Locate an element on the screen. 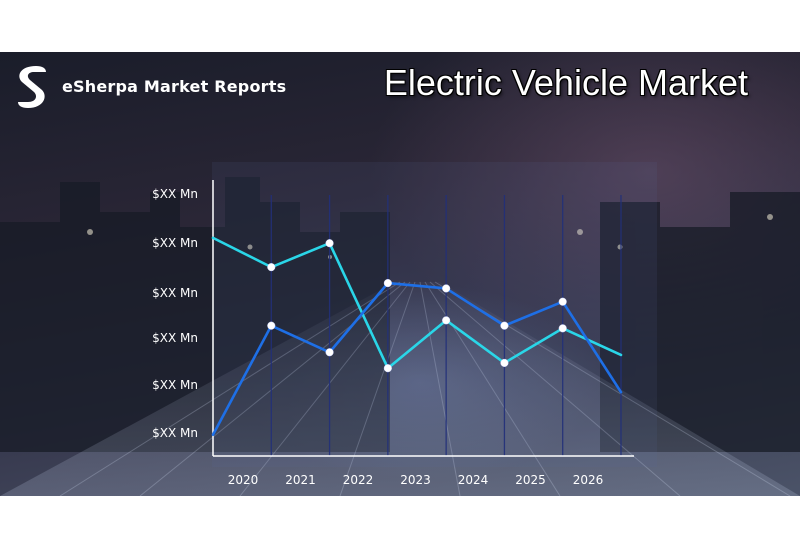  logo-text: eSherpa Market Reports is located at coordinates (174, 86).